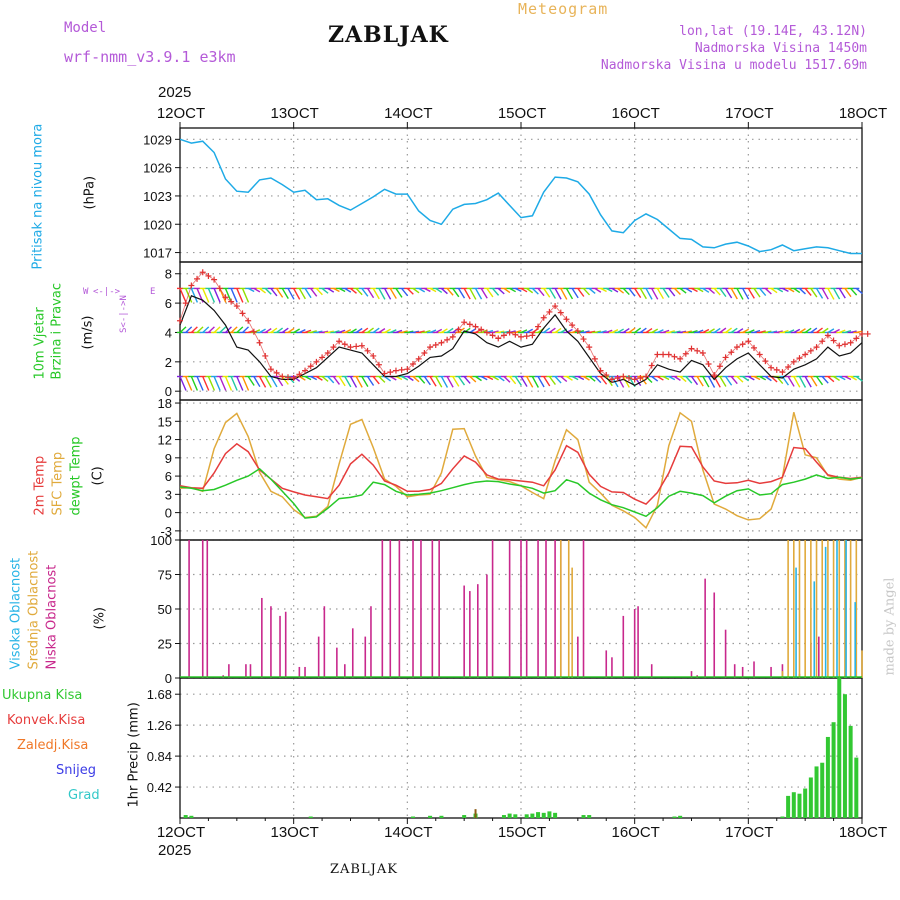  Describe the element at coordinates (168, 513) in the screenshot. I see `y-tick-label: 0` at that location.